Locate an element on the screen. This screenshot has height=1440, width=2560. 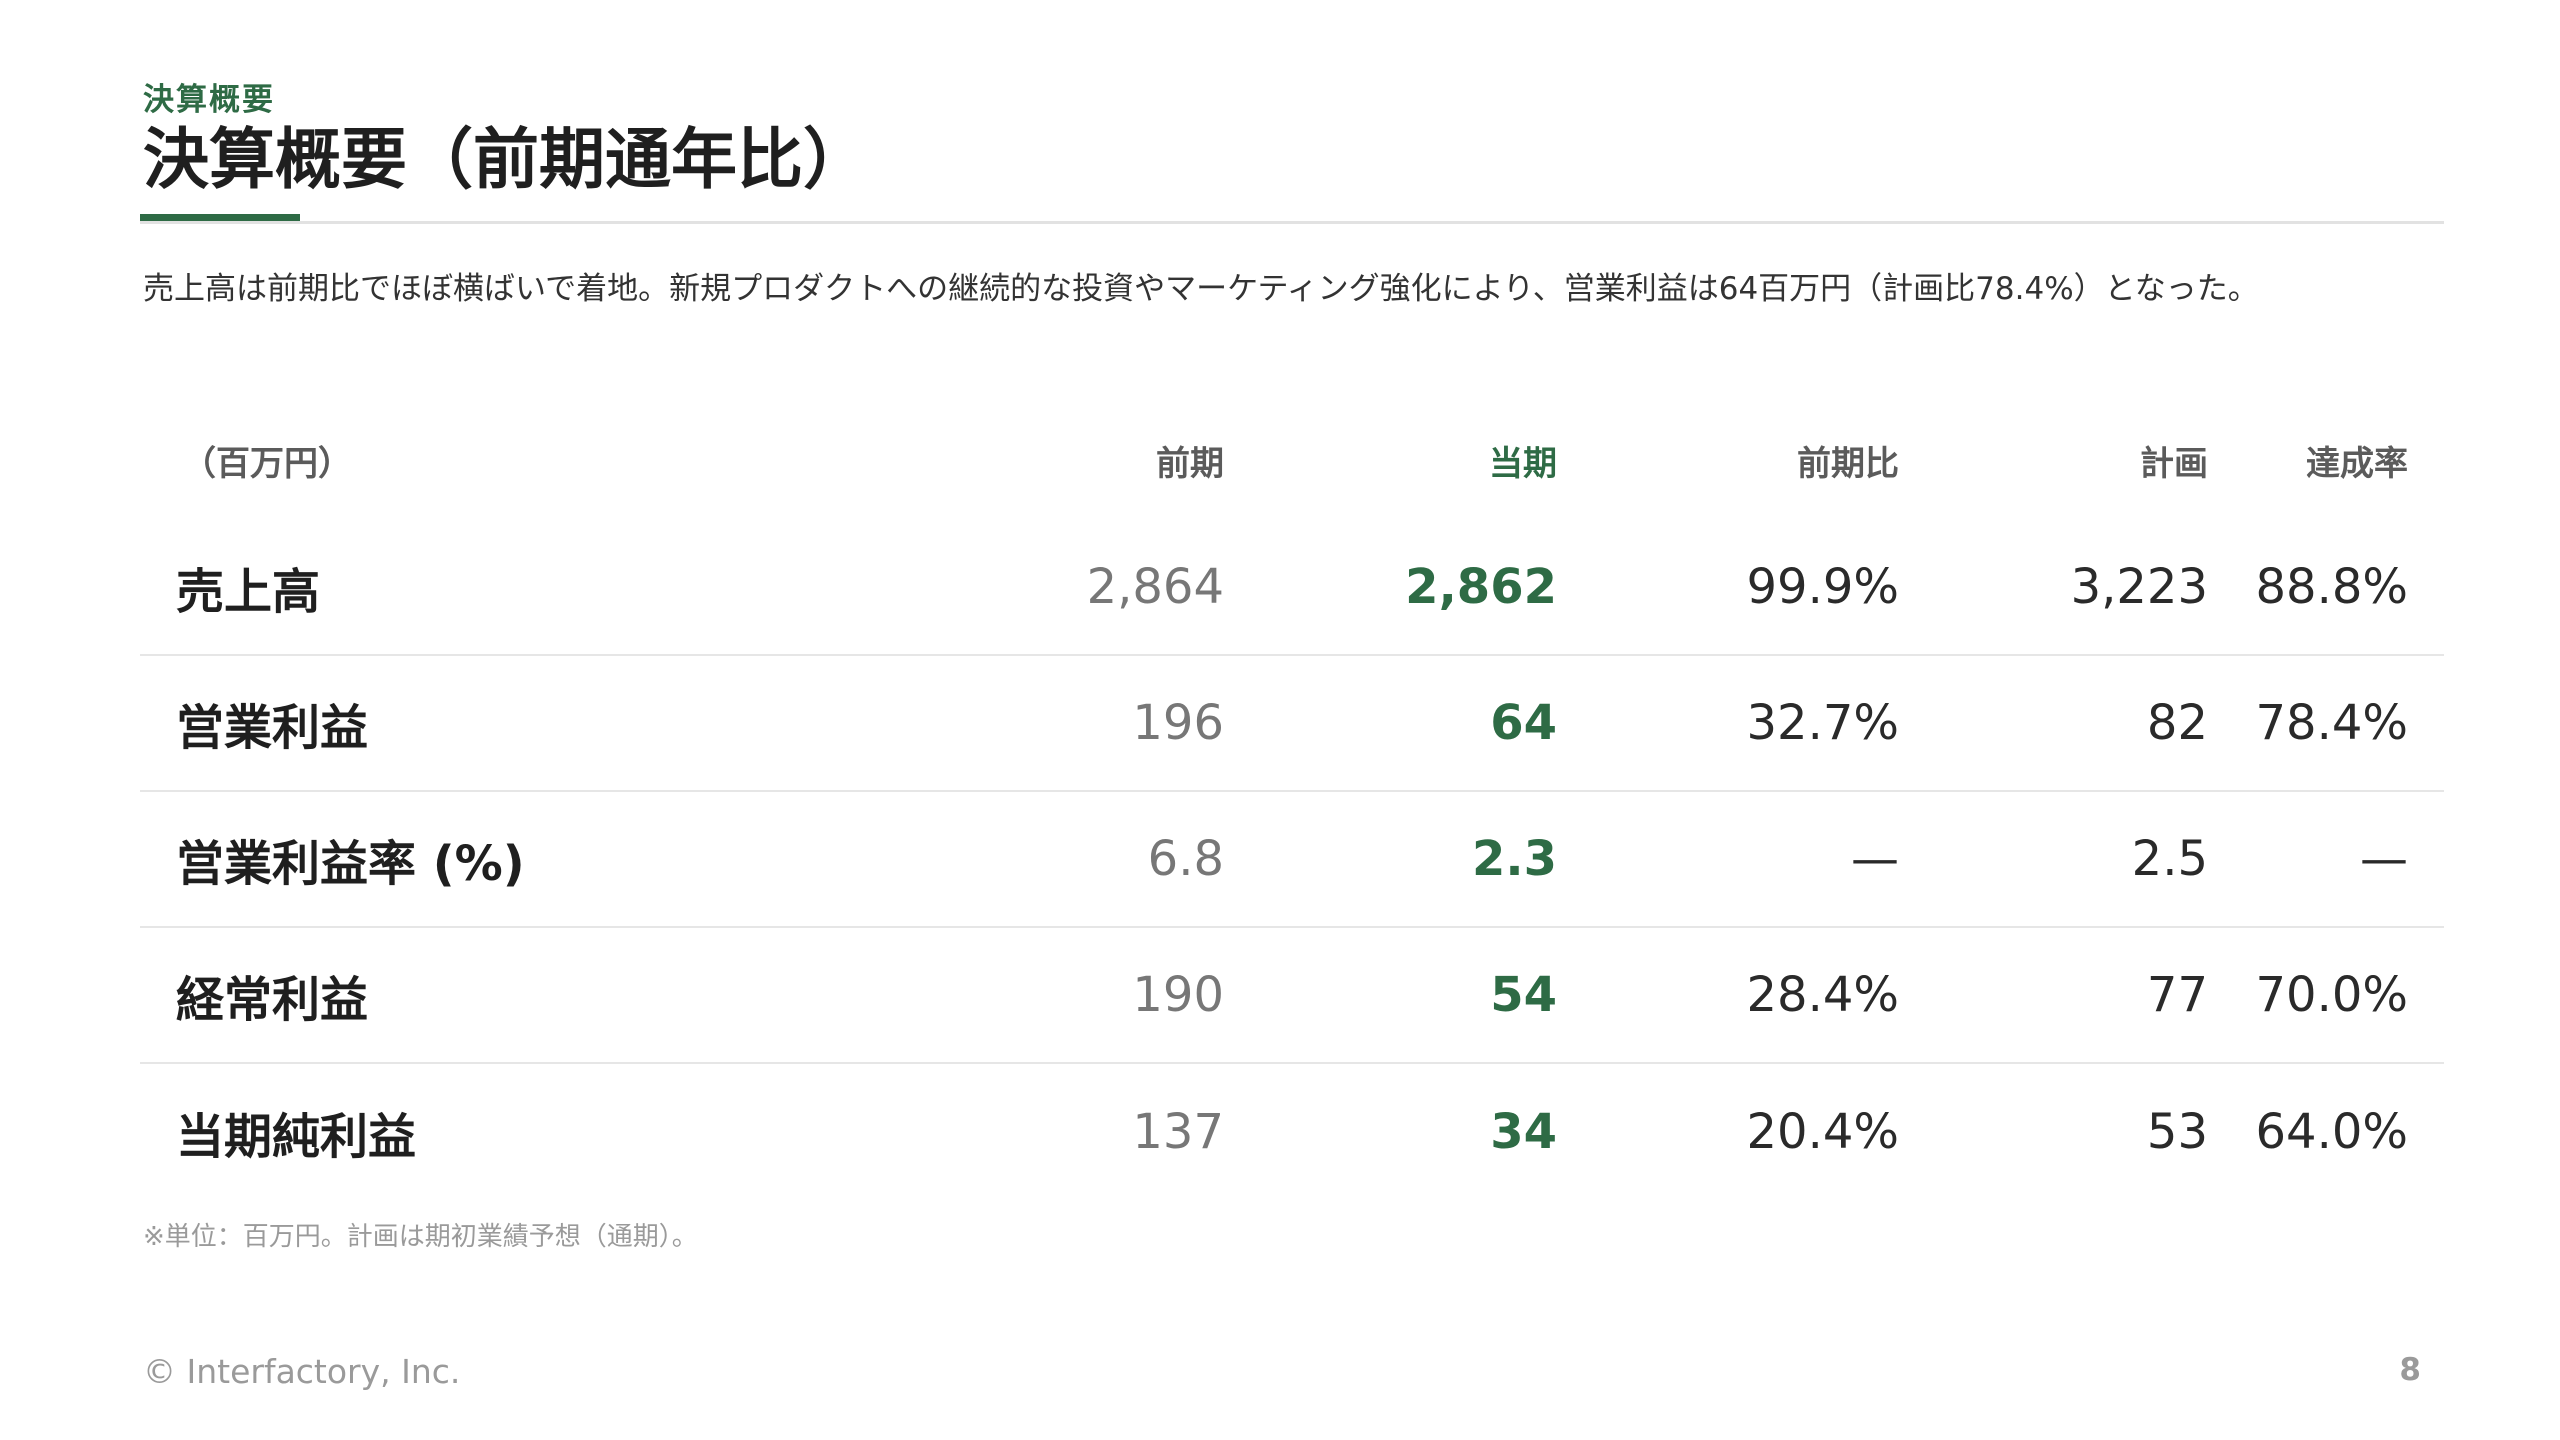
row-label: 営業利益率 (%) is located at coordinates (350, 864).